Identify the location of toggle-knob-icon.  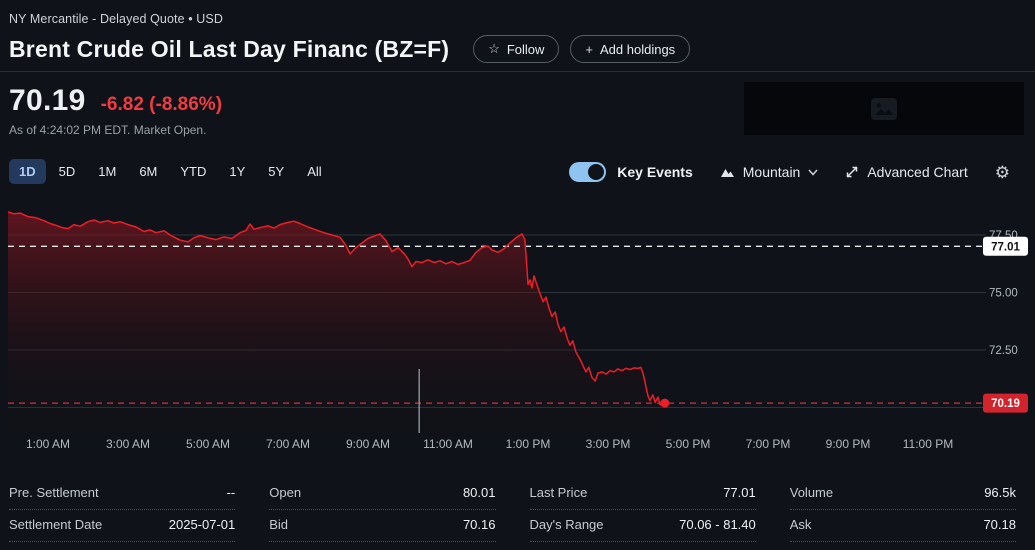
(596, 172).